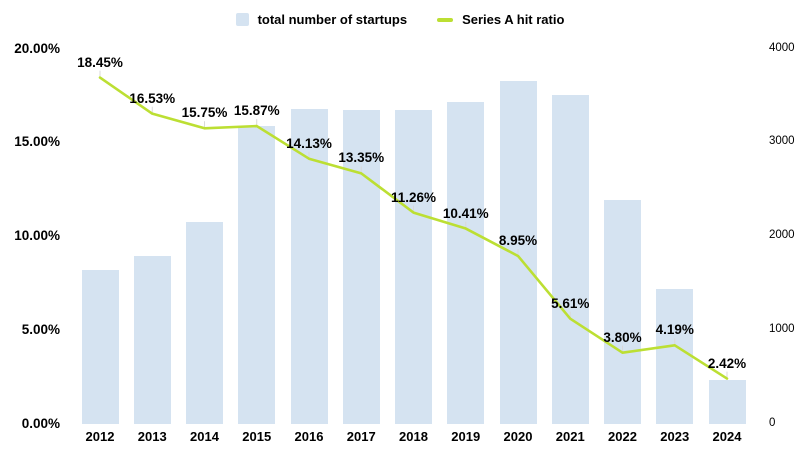 This screenshot has height=460, width=800. What do you see at coordinates (100, 347) in the screenshot?
I see `bar-2012` at bounding box center [100, 347].